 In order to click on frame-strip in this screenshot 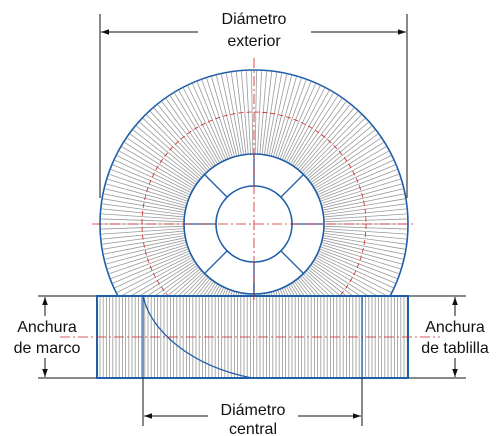, I will do `click(252, 331)`.